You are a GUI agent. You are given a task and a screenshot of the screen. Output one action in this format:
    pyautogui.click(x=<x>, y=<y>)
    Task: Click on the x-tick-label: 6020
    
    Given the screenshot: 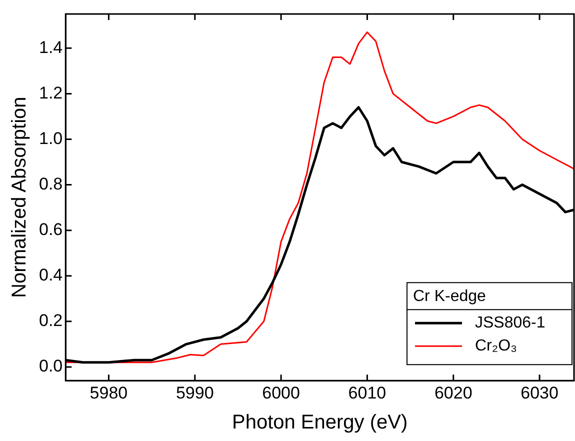 What is the action you would take?
    pyautogui.click(x=453, y=392)
    